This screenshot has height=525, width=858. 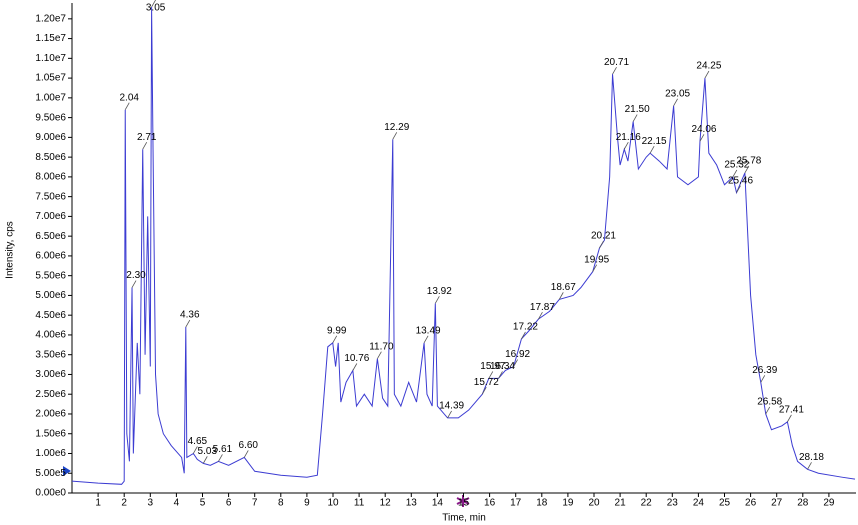 I want to click on y-tick-label: 4.00e6, so click(x=50, y=335).